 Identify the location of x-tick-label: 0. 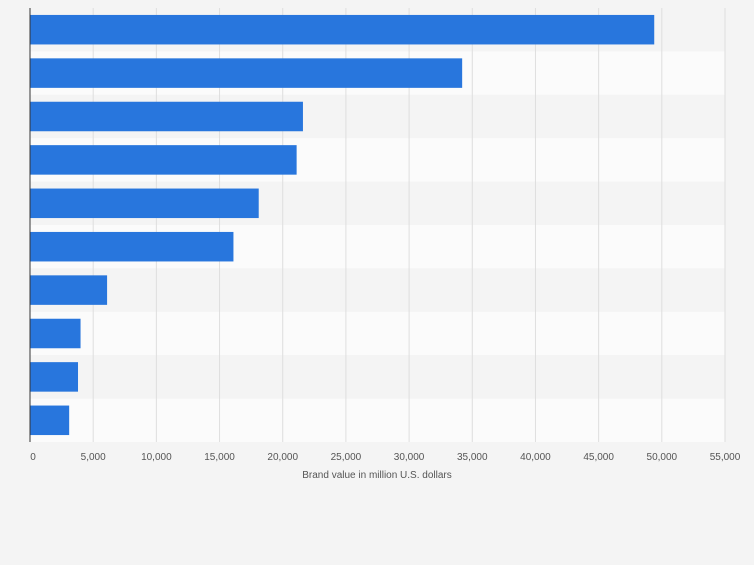
(33, 457).